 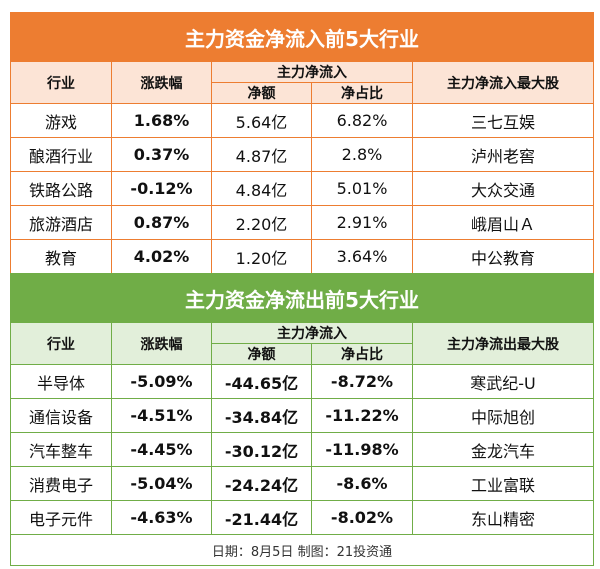 I want to click on header-top-stock: 主力净流入最大股, so click(x=503, y=82).